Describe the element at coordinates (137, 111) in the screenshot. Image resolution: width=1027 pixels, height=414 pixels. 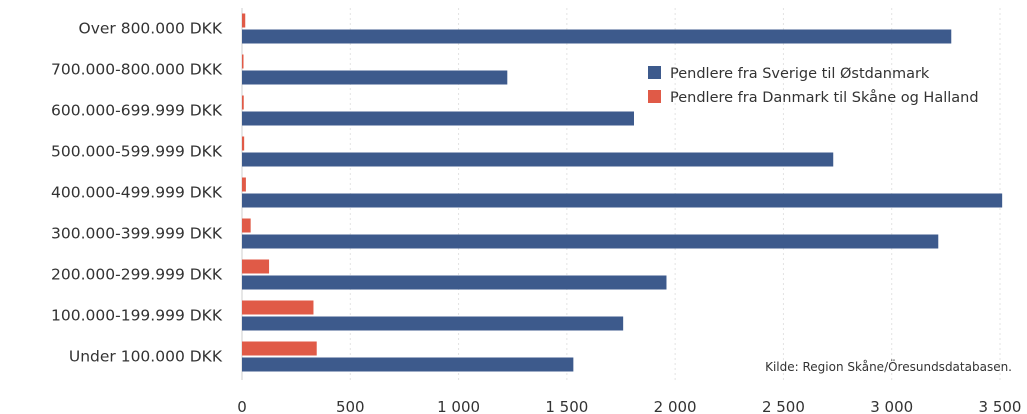
I see `category-label: 600.000-699.999 DKK` at that location.